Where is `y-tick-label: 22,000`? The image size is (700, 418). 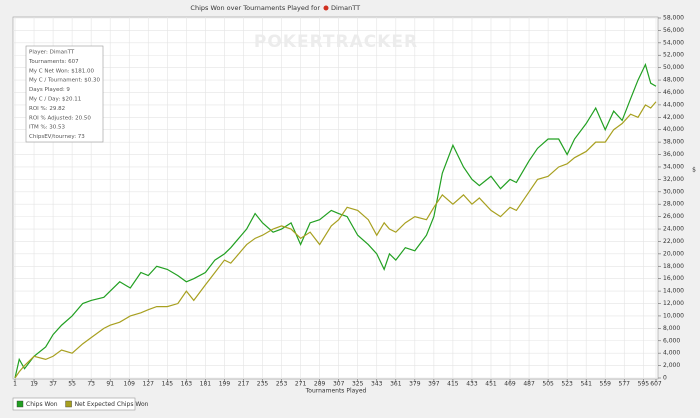
y-tick-label: 22,000 is located at coordinates (673, 241).